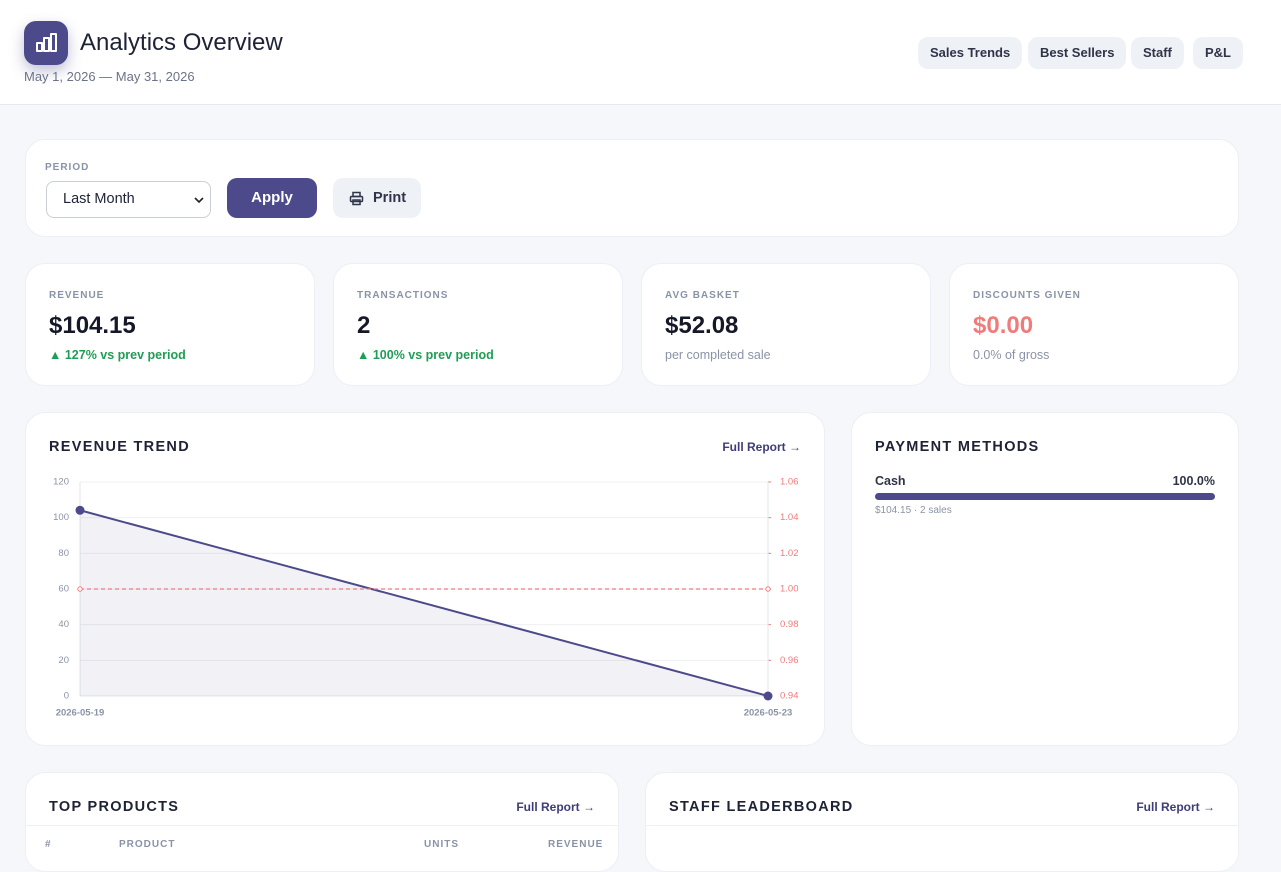 This screenshot has height=872, width=1281. Describe the element at coordinates (170, 324) in the screenshot. I see `kpi-card: REVENUE $104.15 ▲ 127% vs prev period` at that location.